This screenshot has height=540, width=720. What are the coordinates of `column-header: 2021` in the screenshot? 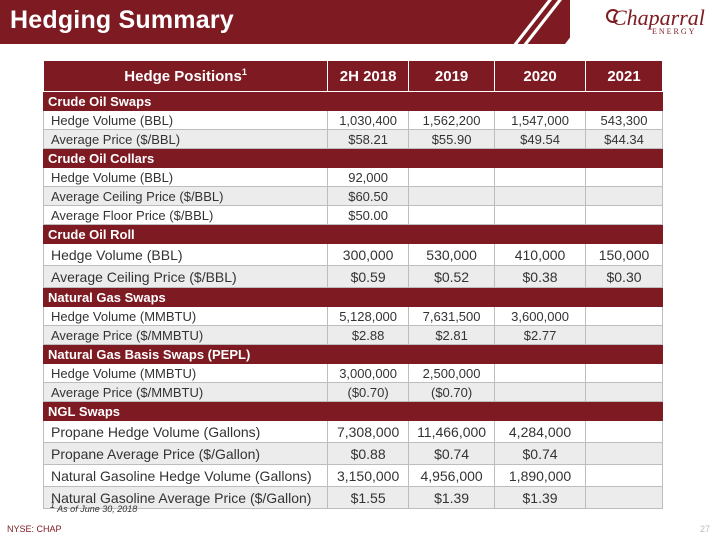 It's located at (624, 76).